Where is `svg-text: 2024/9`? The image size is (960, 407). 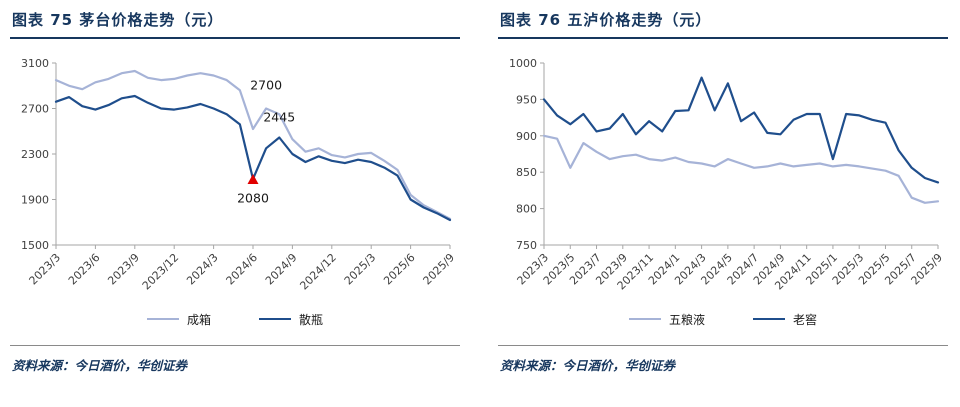
svg-text: 2024/9 is located at coordinates (281, 269).